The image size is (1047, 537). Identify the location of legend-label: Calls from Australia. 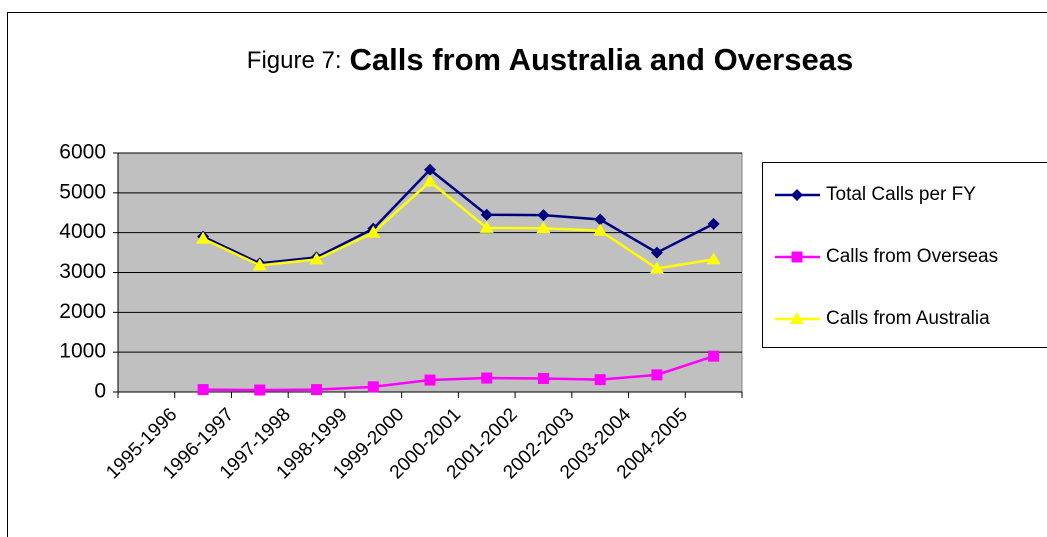
(908, 318).